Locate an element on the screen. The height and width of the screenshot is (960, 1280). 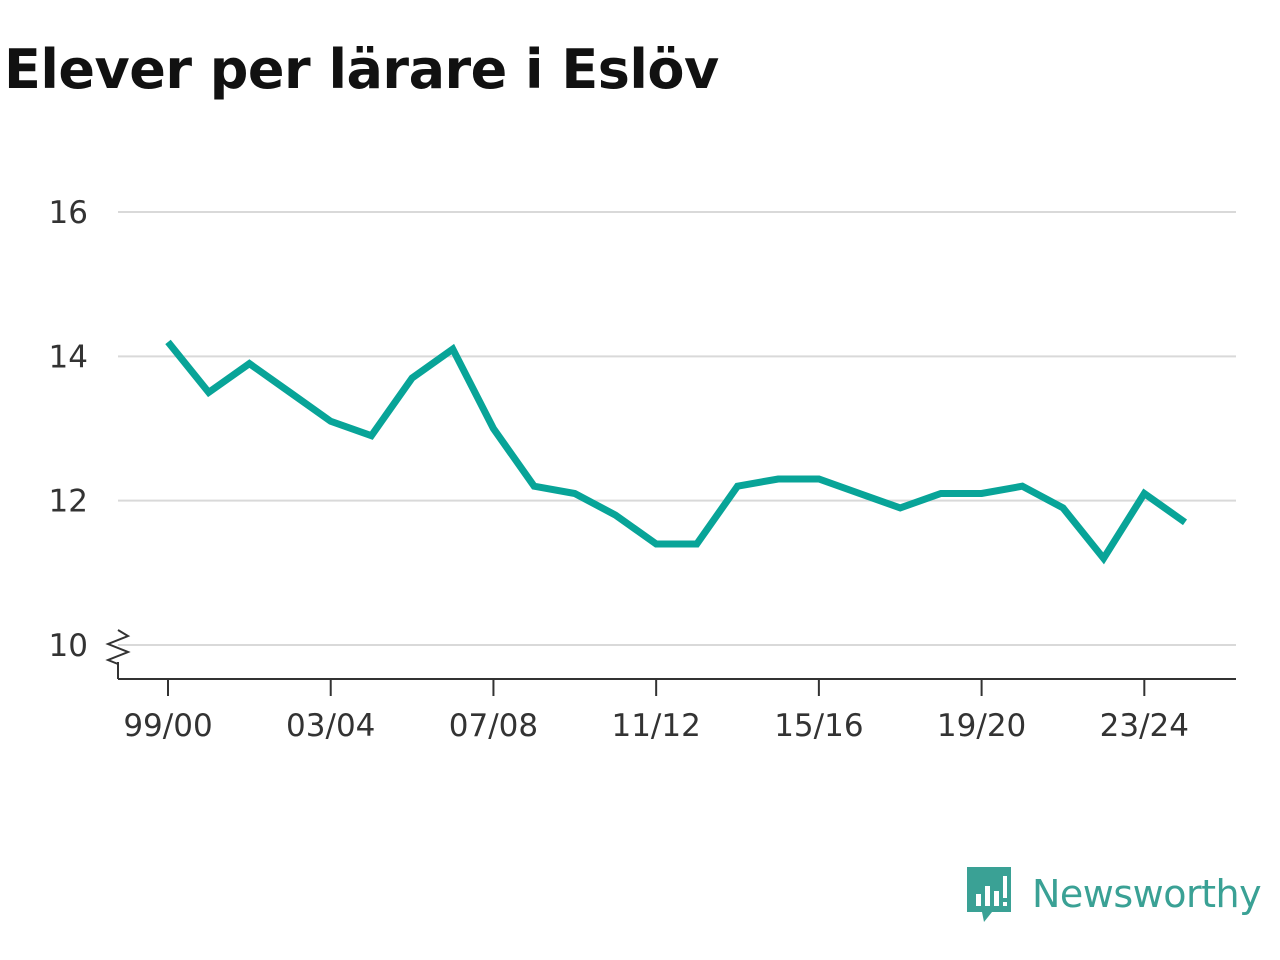
newsworthy-logo-icon is located at coordinates (989, 894).